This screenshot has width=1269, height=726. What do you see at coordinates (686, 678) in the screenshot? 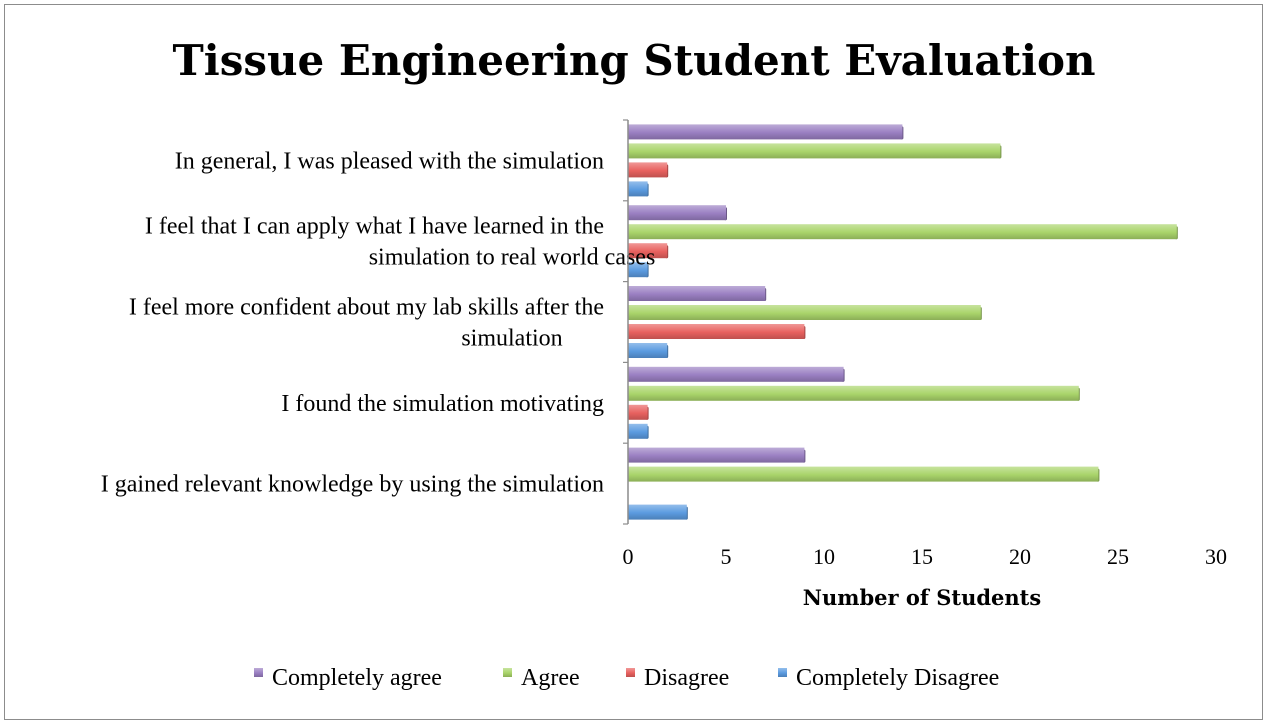
I see `legend-label: Disagree` at bounding box center [686, 678].